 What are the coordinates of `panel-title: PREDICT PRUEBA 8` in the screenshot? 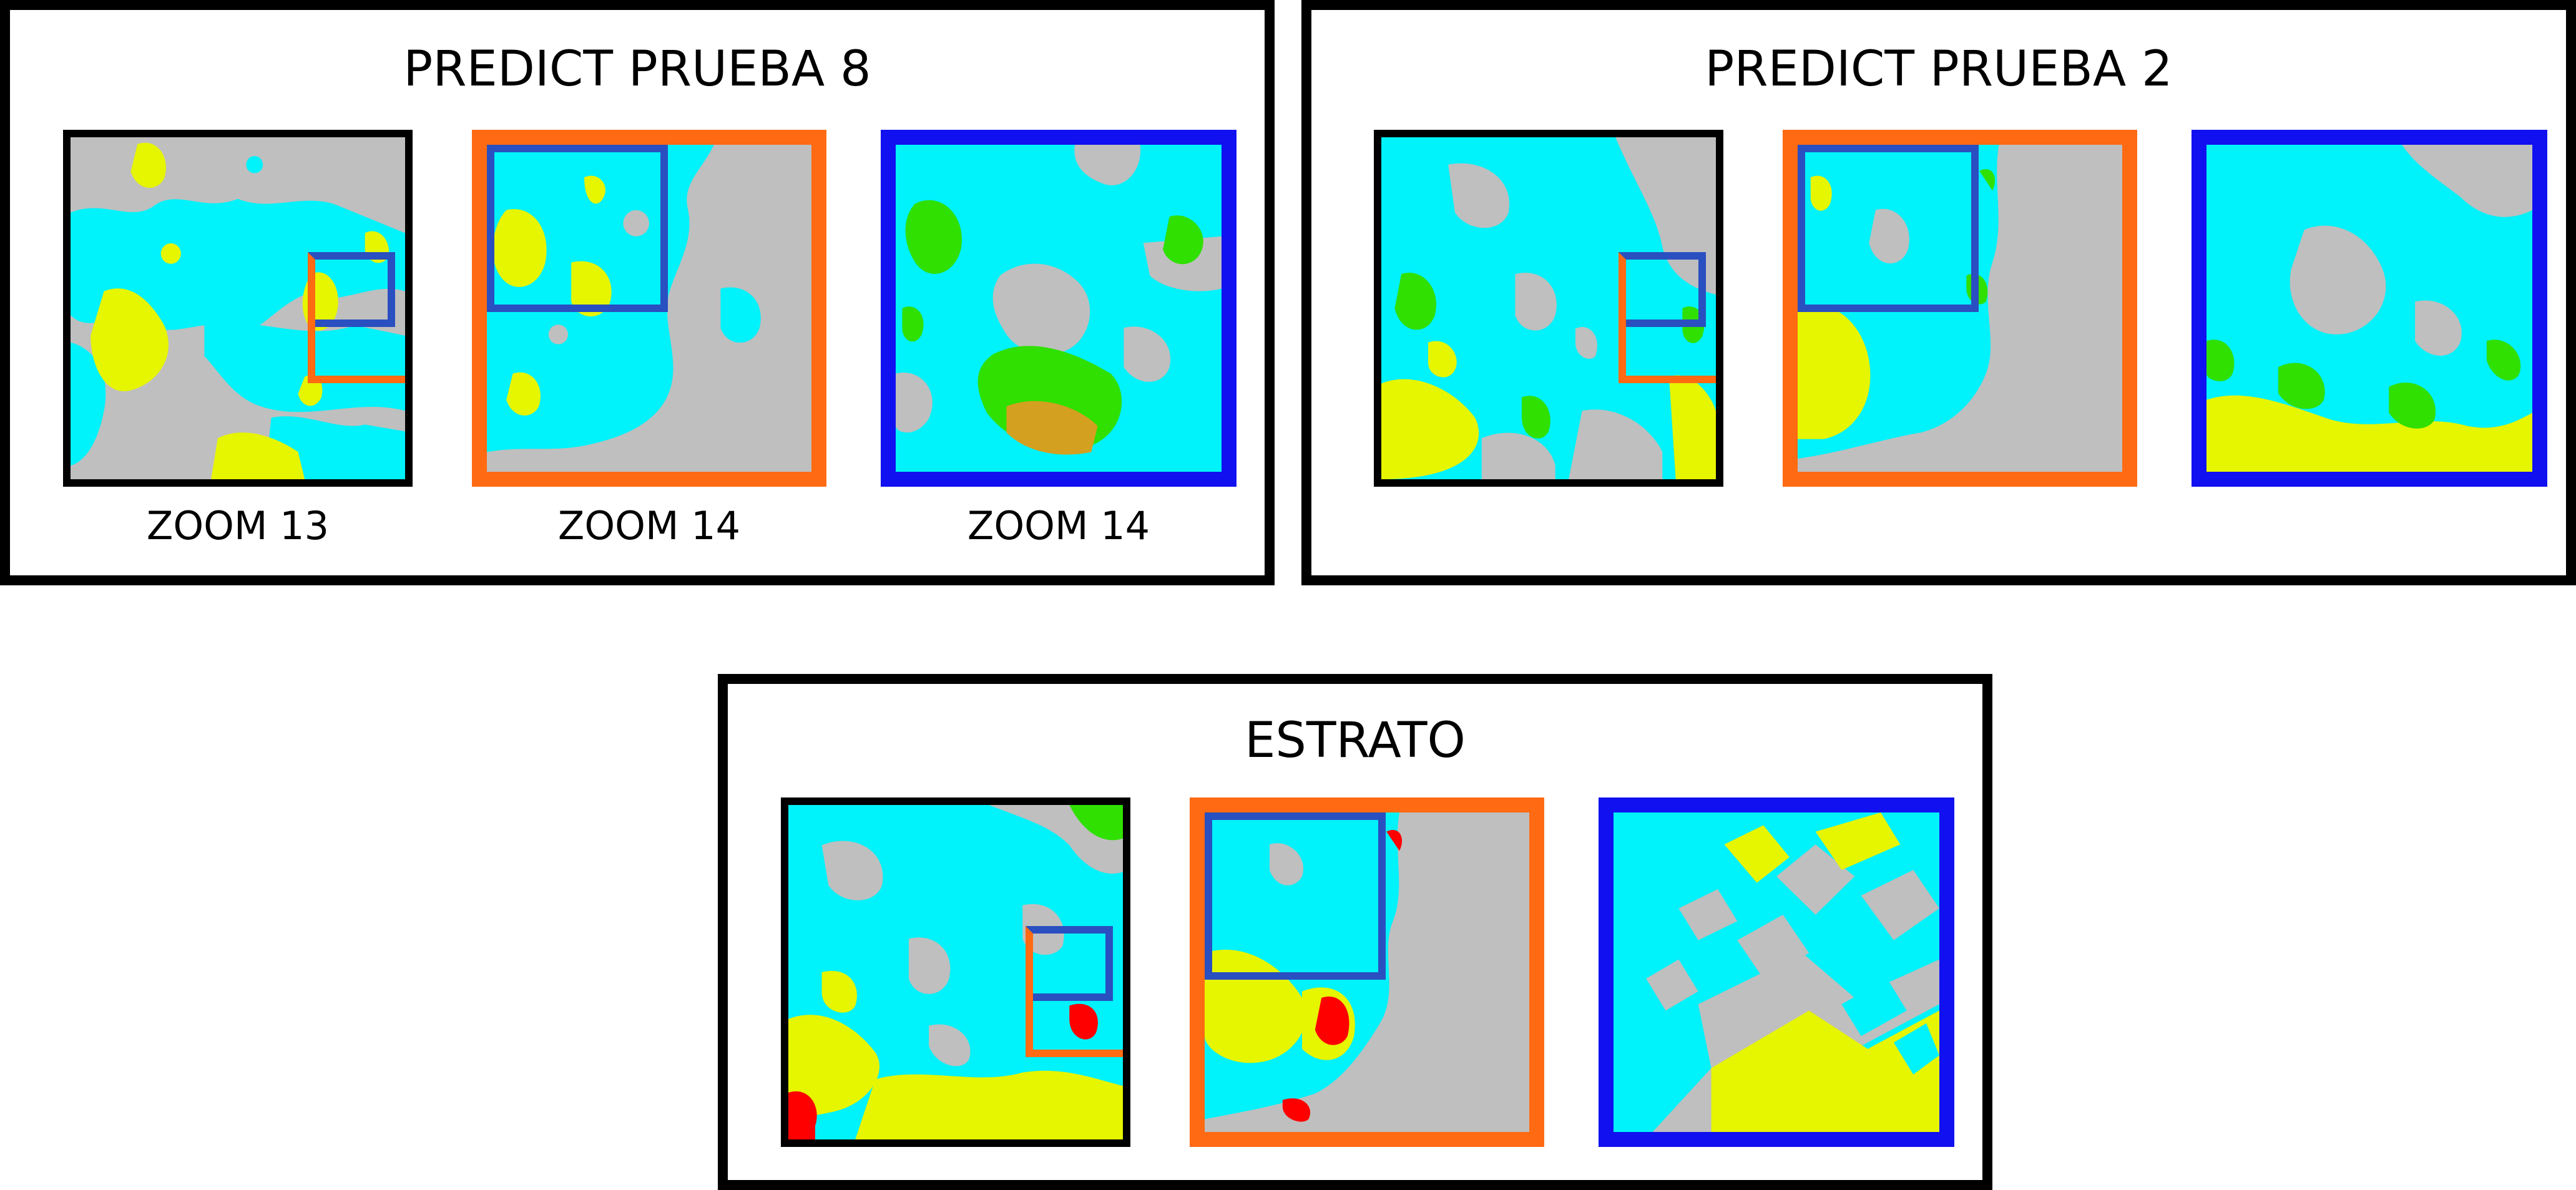 It's located at (637, 69).